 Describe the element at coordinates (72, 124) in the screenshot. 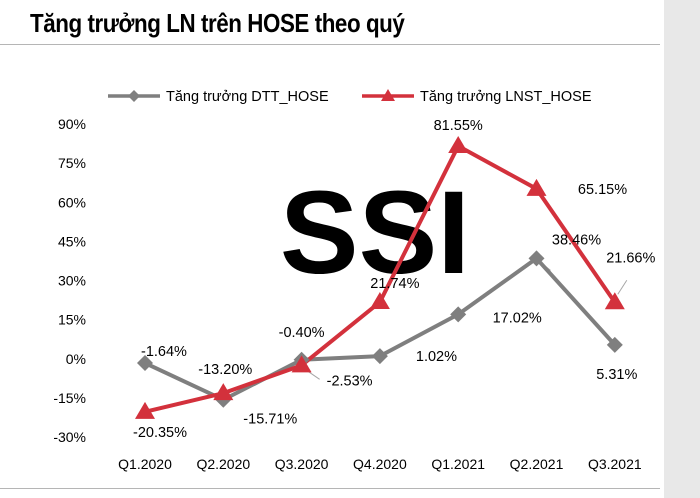

I see `y-tick-label: 90%` at that location.